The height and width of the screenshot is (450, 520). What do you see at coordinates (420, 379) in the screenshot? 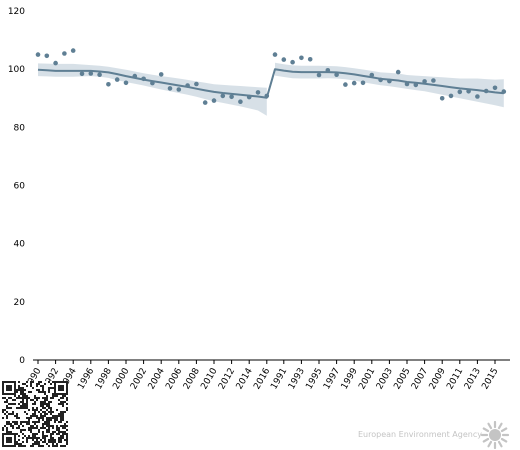
I see `x-tick-label: 2007` at bounding box center [420, 379].